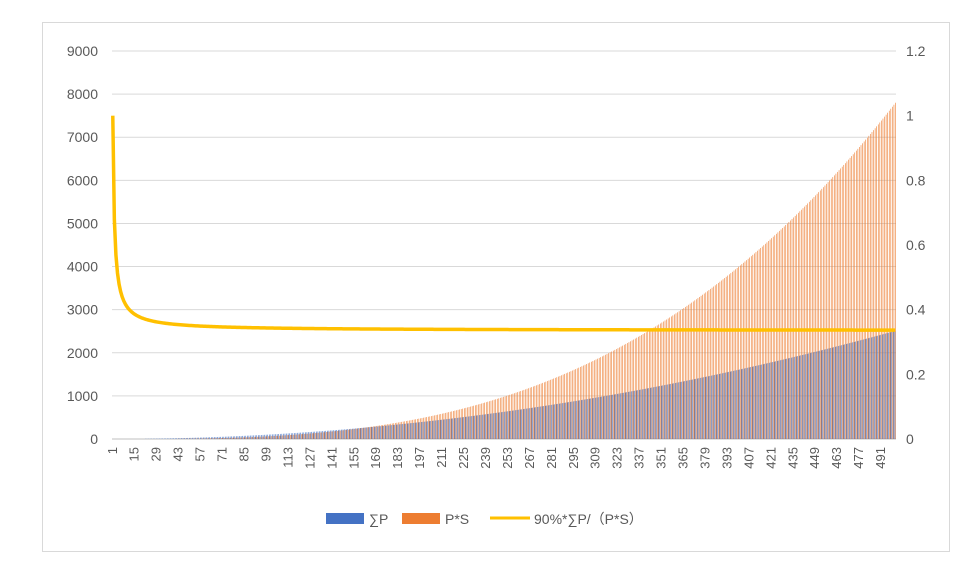 This screenshot has height=574, width=972. I want to click on x-tick-label: 267, so click(529, 458).